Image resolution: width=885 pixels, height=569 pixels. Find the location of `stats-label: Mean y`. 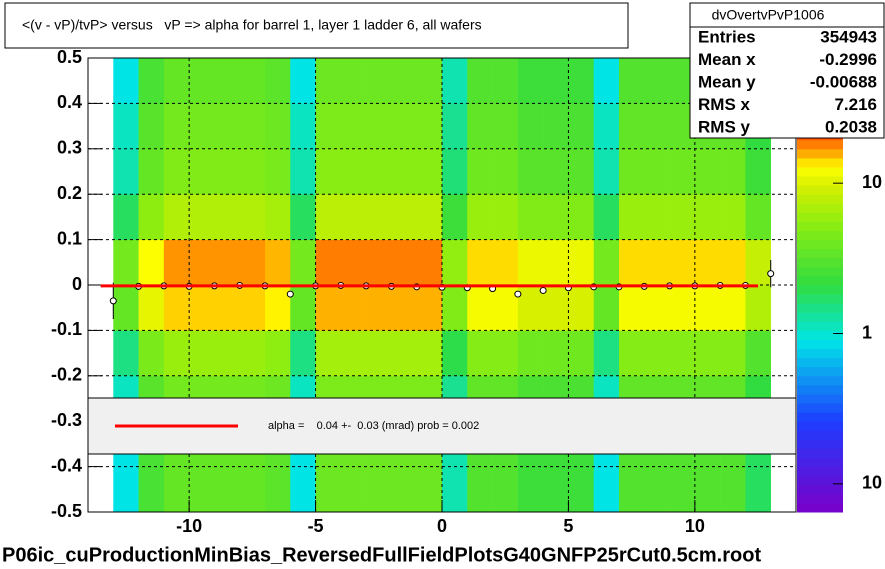

stats-label: Mean y is located at coordinates (727, 81).